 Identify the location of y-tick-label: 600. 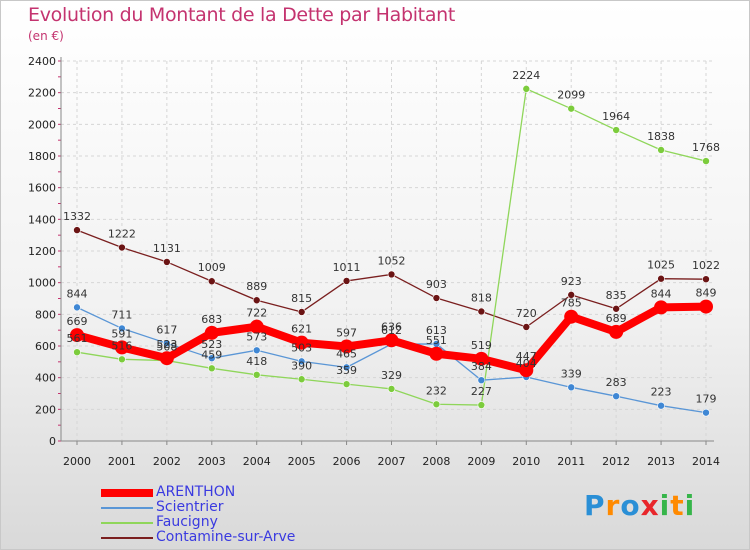
(45, 346).